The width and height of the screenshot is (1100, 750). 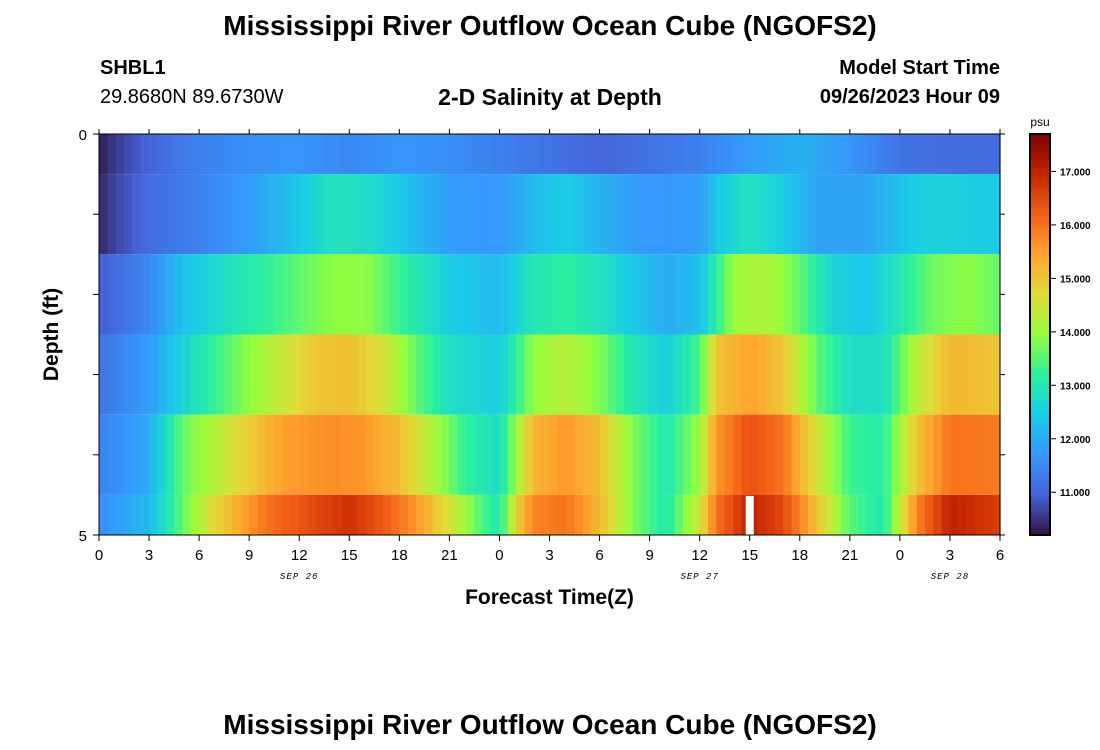 What do you see at coordinates (449, 555) in the screenshot?
I see `x-tick-label: 21` at bounding box center [449, 555].